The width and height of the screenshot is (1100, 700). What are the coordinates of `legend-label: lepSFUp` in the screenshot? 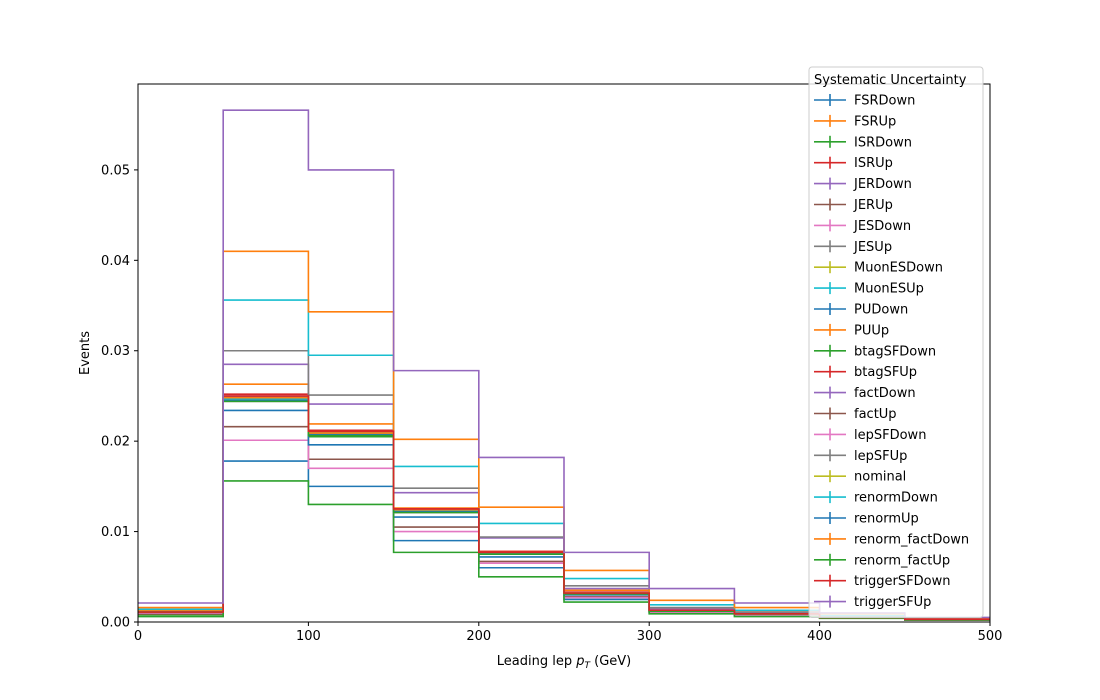 It's located at (880, 456).